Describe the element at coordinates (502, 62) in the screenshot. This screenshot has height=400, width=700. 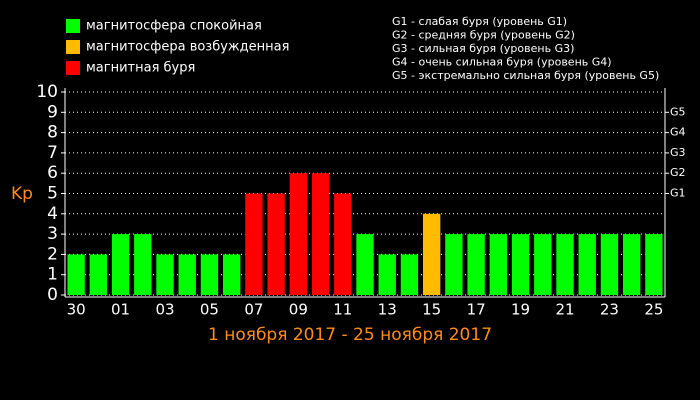
I see `storm-level-text: G4 - очень сильная буря (уровень G4)` at that location.